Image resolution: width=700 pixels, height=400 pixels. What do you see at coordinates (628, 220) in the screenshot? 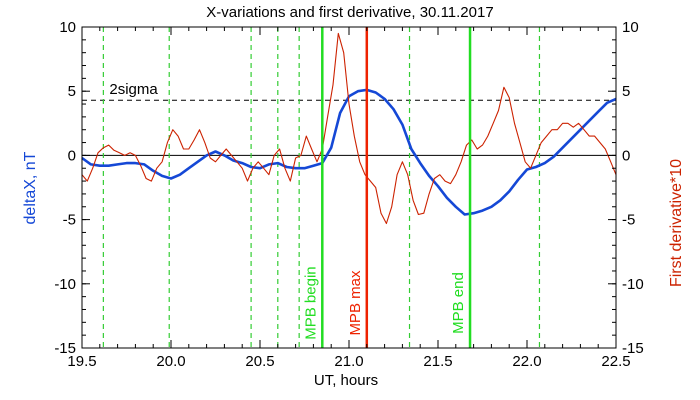
I see `y-right-tick-label: -5` at bounding box center [628, 220].